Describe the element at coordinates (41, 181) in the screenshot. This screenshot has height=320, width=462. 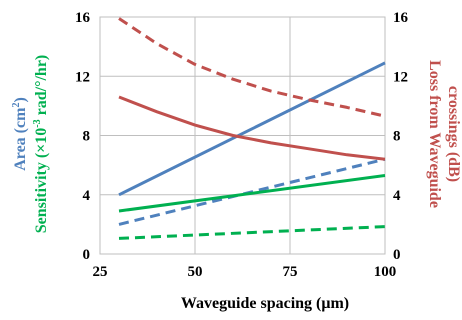
I see `sens-label-text: Sensitivity (×10` at that location.